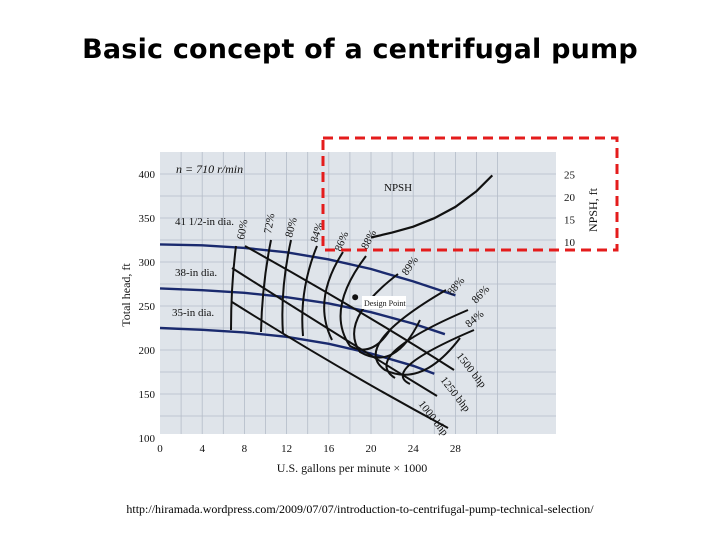 The width and height of the screenshot is (720, 540). I want to click on npsh-highlight-box, so click(470, 194).